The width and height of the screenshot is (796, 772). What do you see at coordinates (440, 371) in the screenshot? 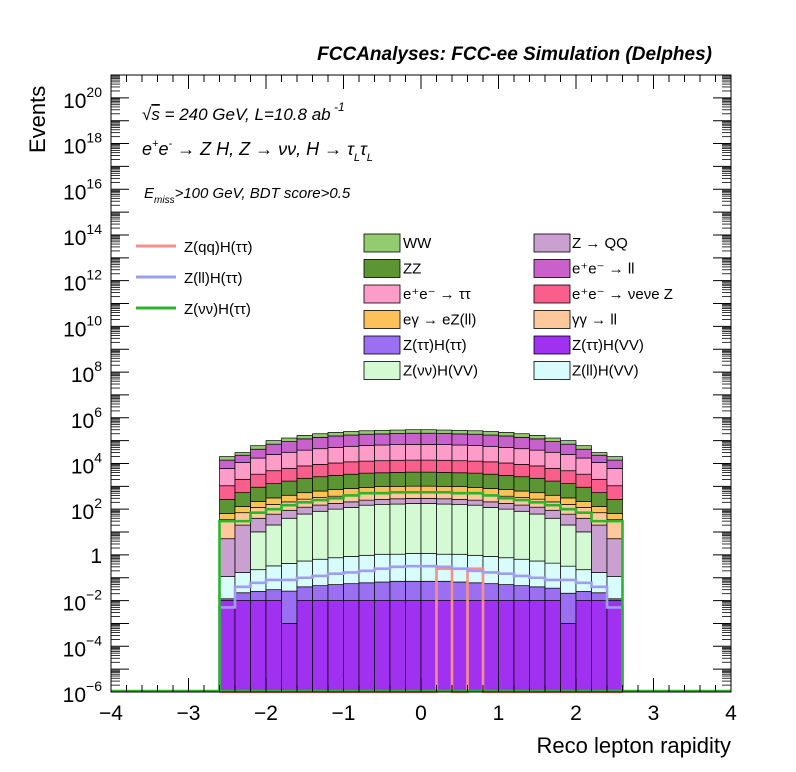
I see `legend-label-z-h-vv: Z(νν)H(VV)` at bounding box center [440, 371].